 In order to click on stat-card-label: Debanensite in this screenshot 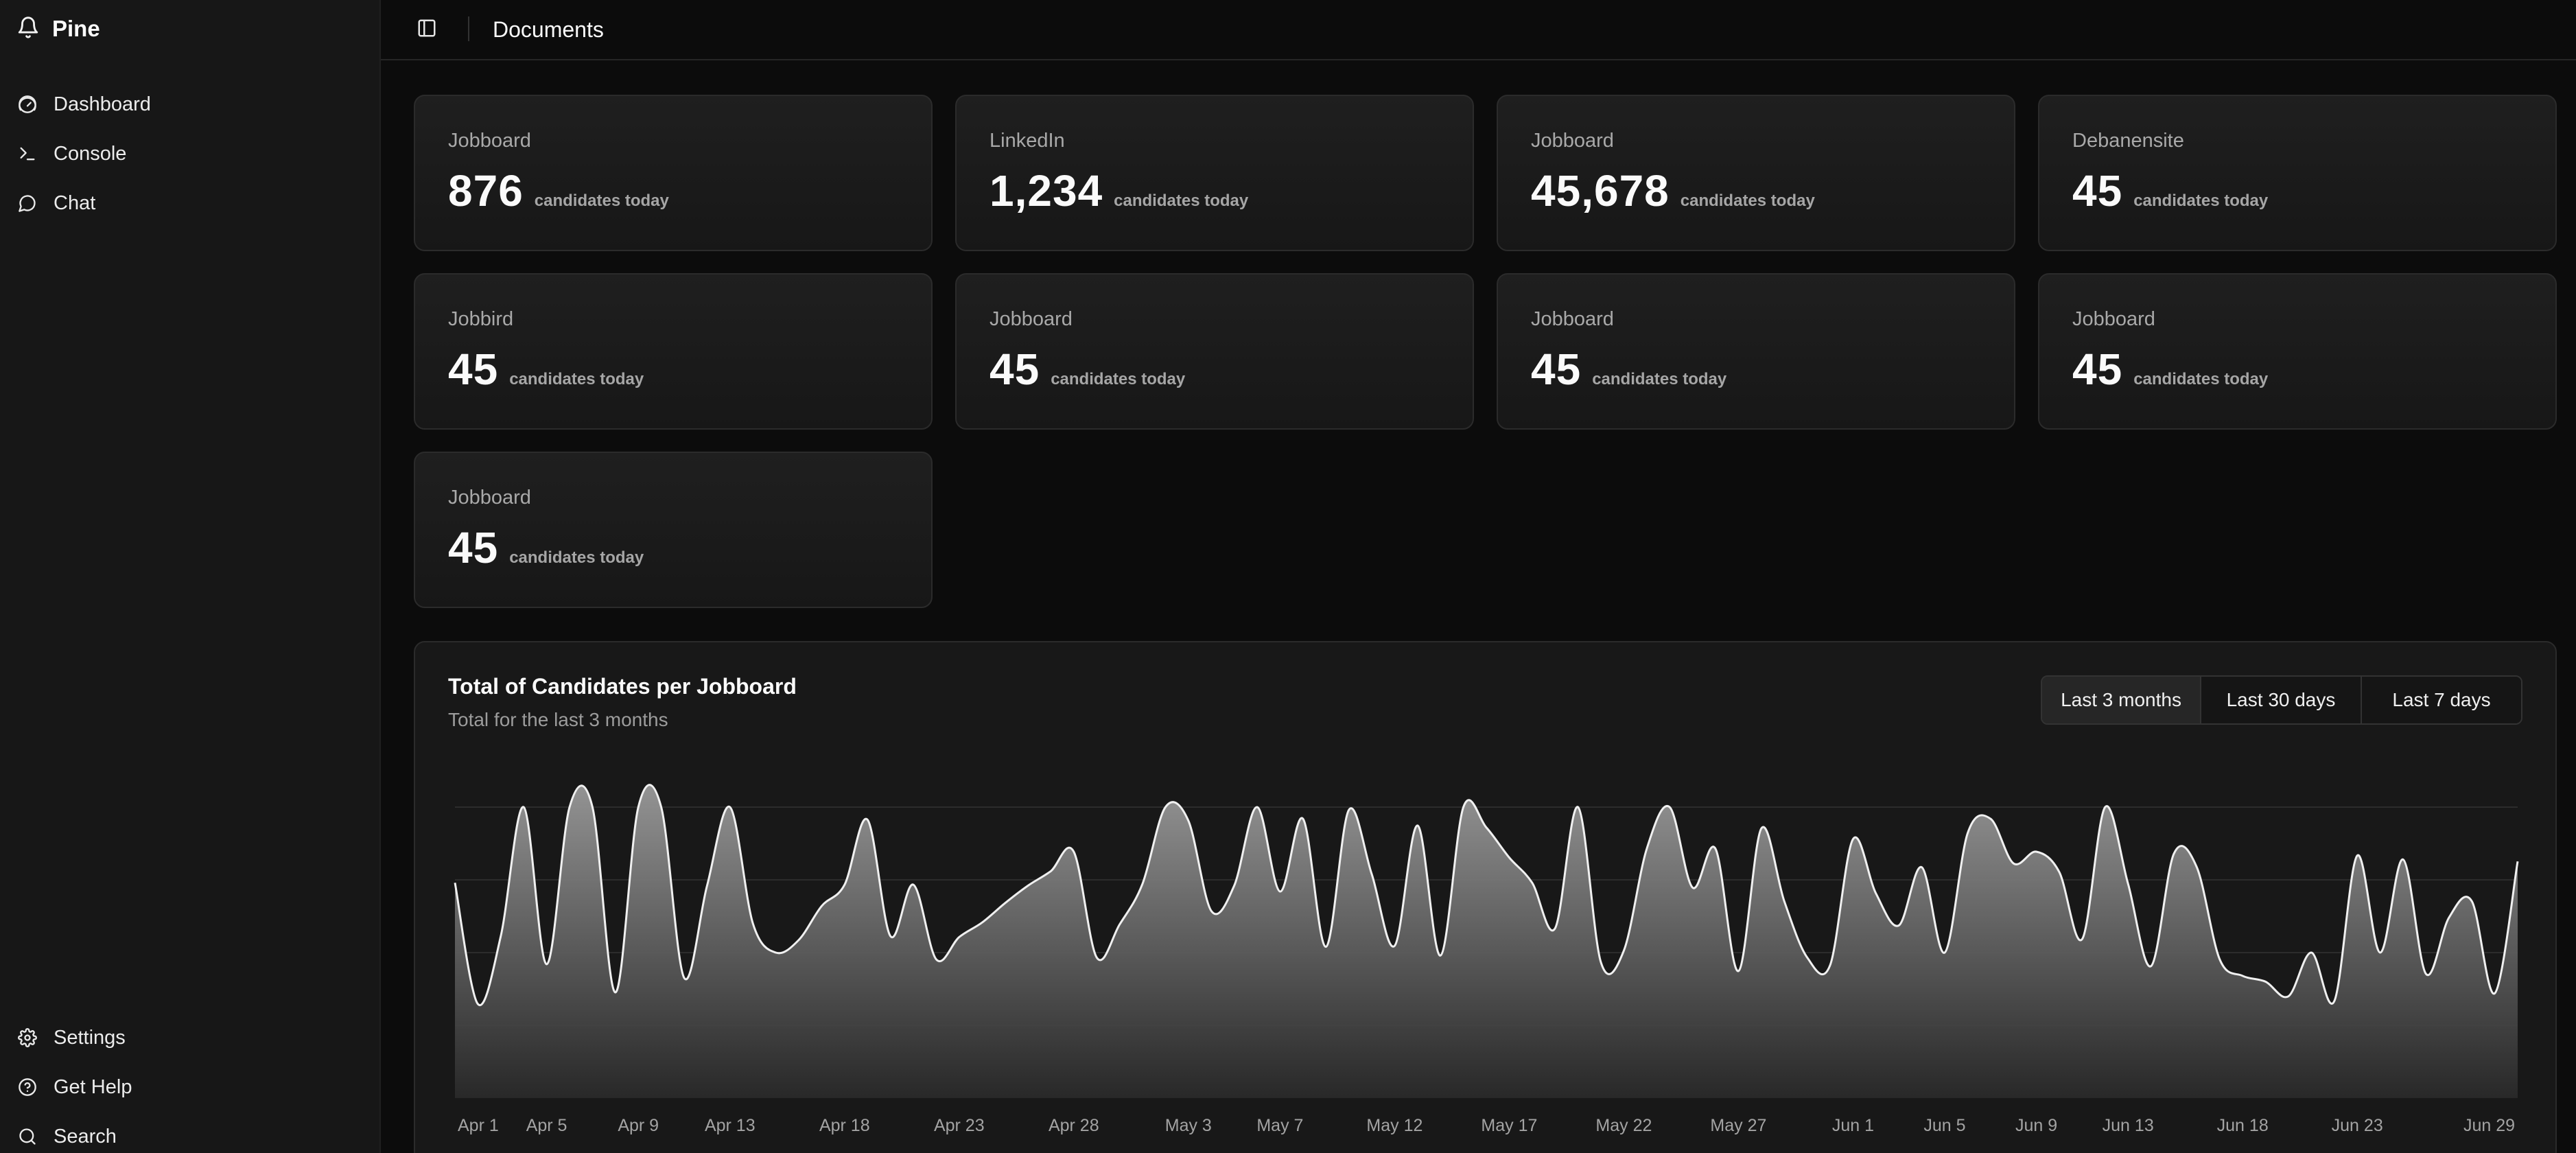, I will do `click(2128, 141)`.